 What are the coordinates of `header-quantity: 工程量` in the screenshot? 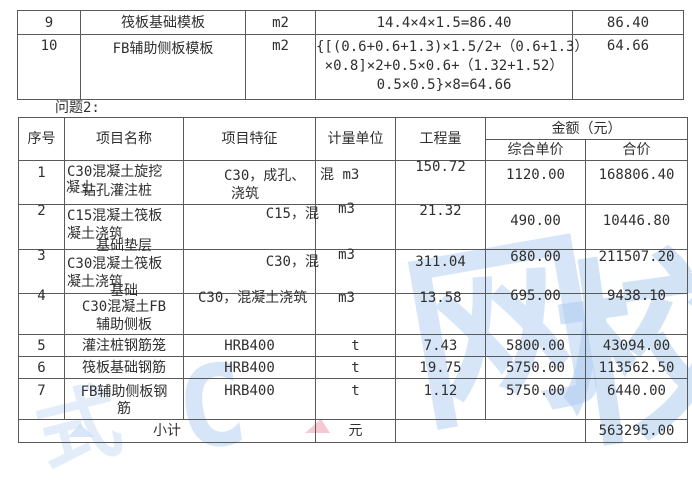 It's located at (440, 139).